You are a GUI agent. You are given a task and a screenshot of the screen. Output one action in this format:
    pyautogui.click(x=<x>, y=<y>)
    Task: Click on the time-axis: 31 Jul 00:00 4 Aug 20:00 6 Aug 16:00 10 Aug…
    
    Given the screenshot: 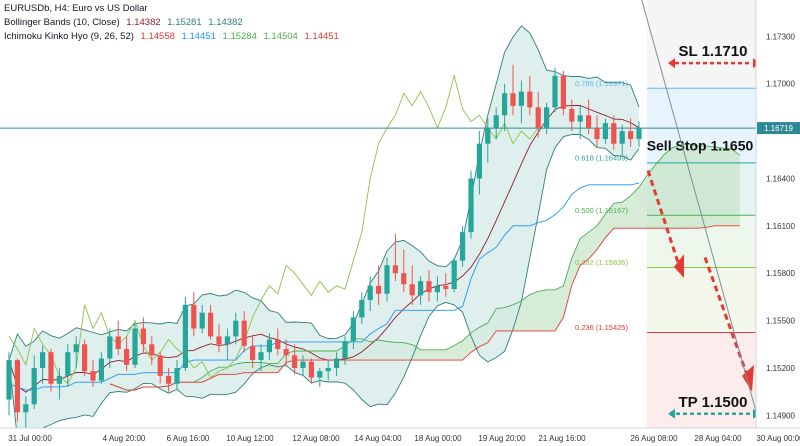 What is the action you would take?
    pyautogui.click(x=400, y=436)
    